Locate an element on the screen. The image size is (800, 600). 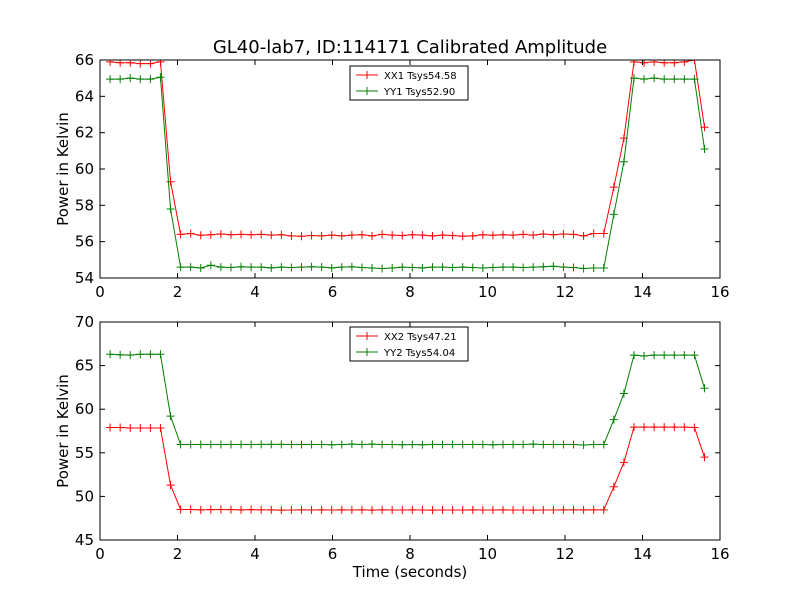
legend: XX2 Tsys47.21 YY2 Tsys54.04 is located at coordinates (409, 344).